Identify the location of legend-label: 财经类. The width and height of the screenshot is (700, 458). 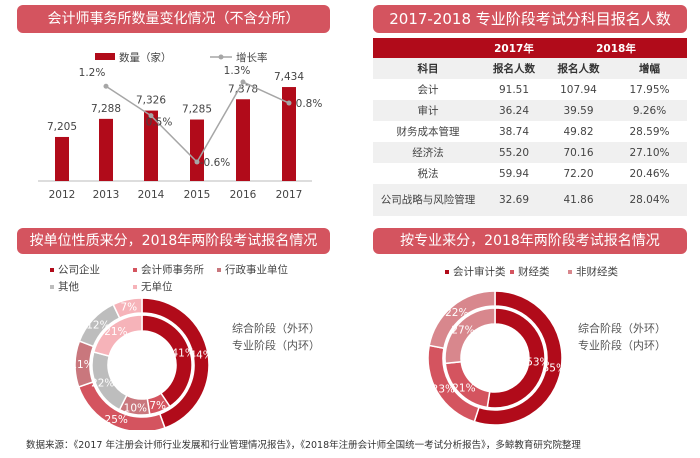
(534, 272).